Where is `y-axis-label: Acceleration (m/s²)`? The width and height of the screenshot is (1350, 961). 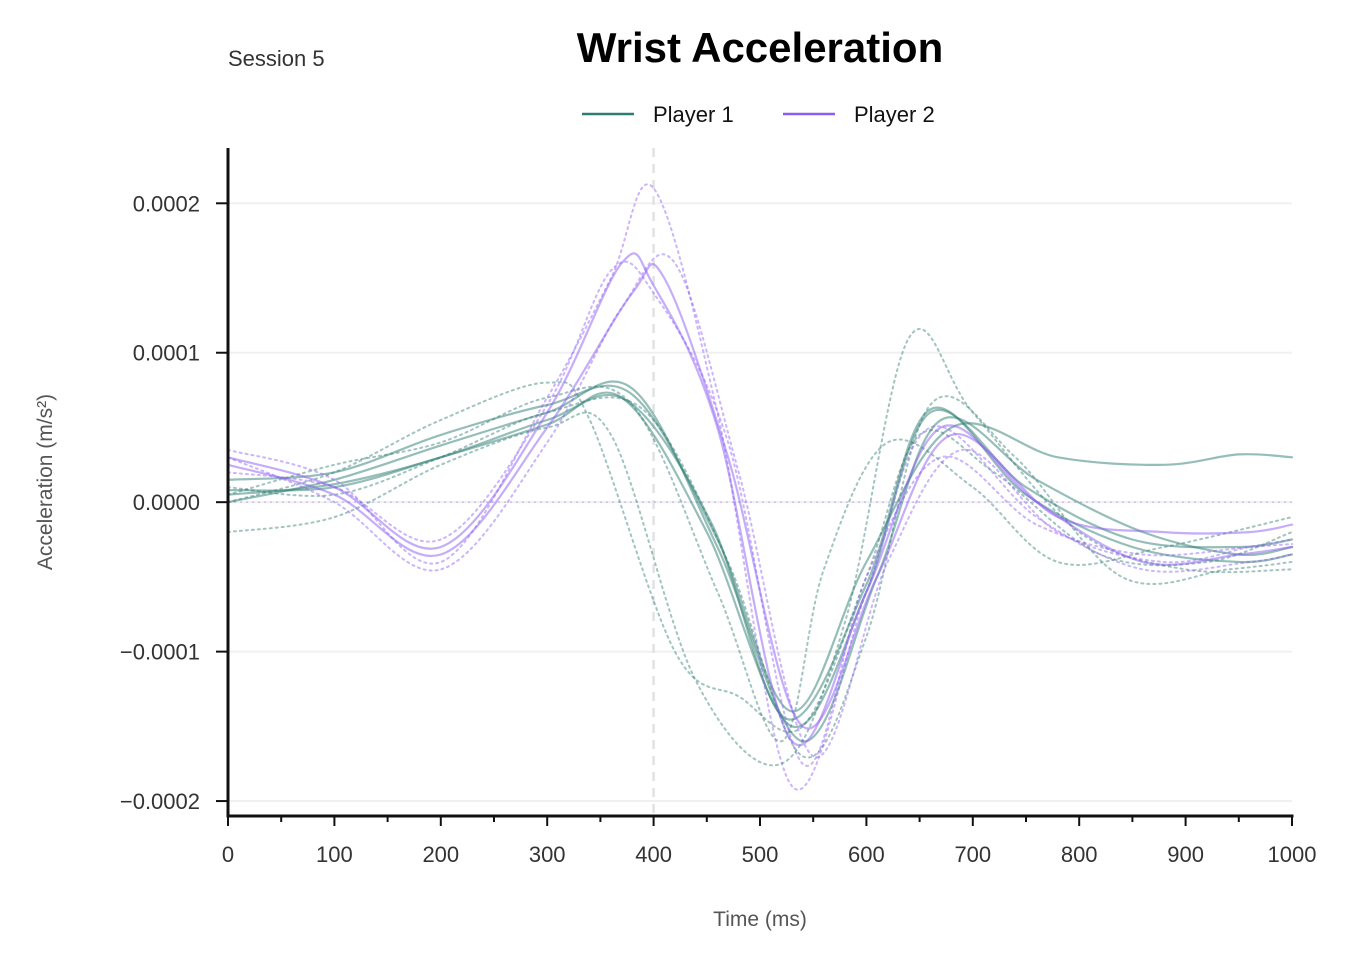
y-axis-label: Acceleration (m/s²) is located at coordinates (45, 482).